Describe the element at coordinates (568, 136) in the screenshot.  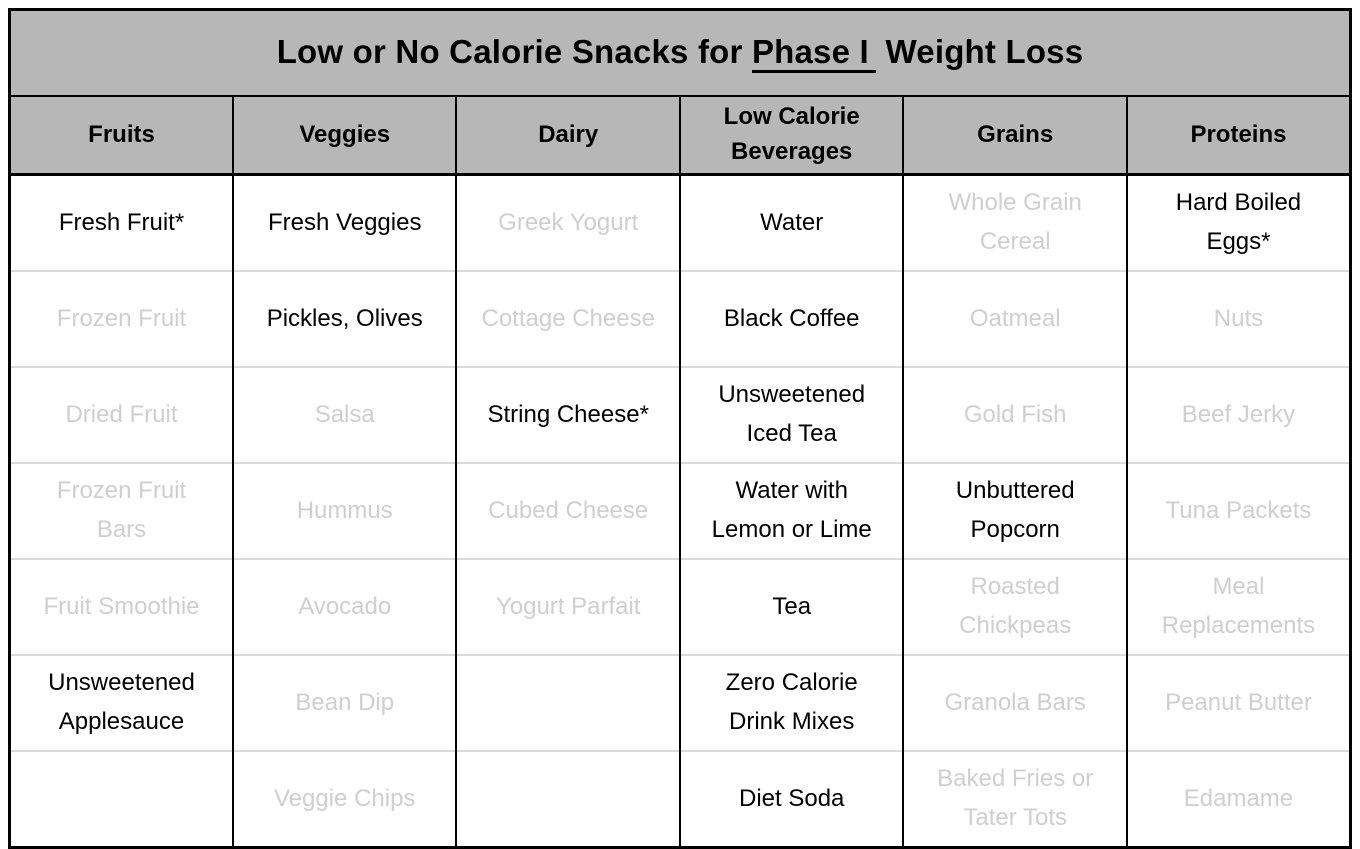
I see `column-header-dairy: Dairy` at that location.